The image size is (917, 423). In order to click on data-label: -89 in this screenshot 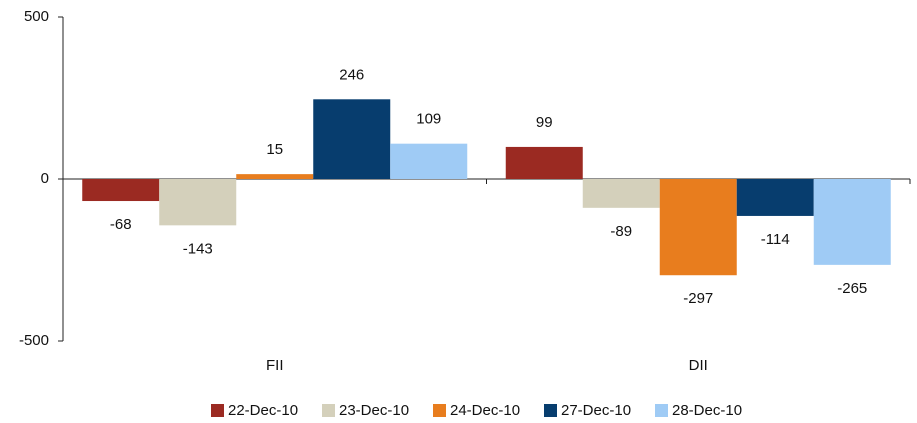, I will do `click(621, 231)`.